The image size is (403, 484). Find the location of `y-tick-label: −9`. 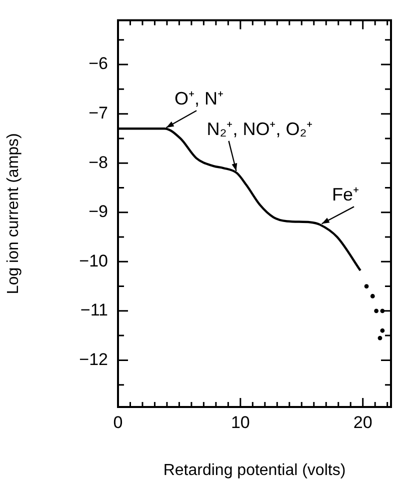

y-tick-label: −9 is located at coordinates (98, 212).